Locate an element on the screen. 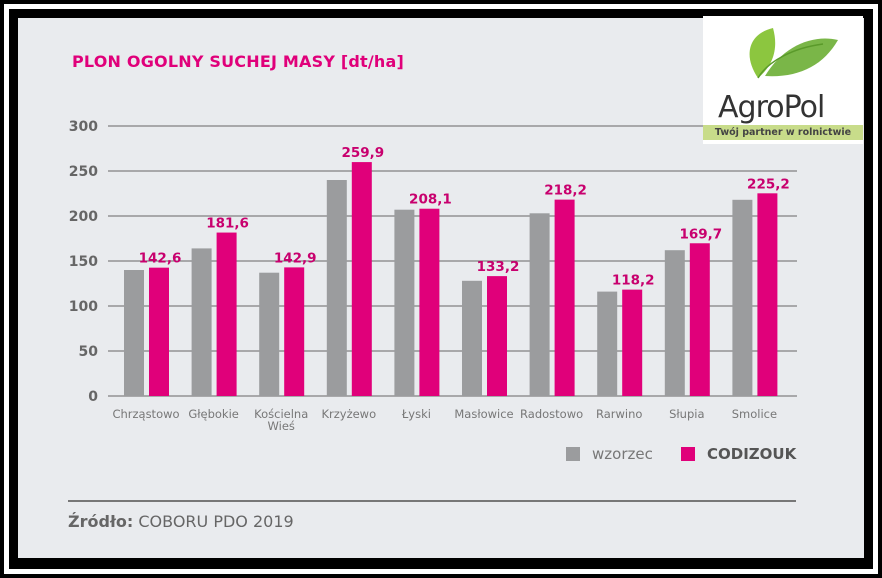 This screenshot has height=578, width=882. data-label: 169,7 is located at coordinates (700, 234).